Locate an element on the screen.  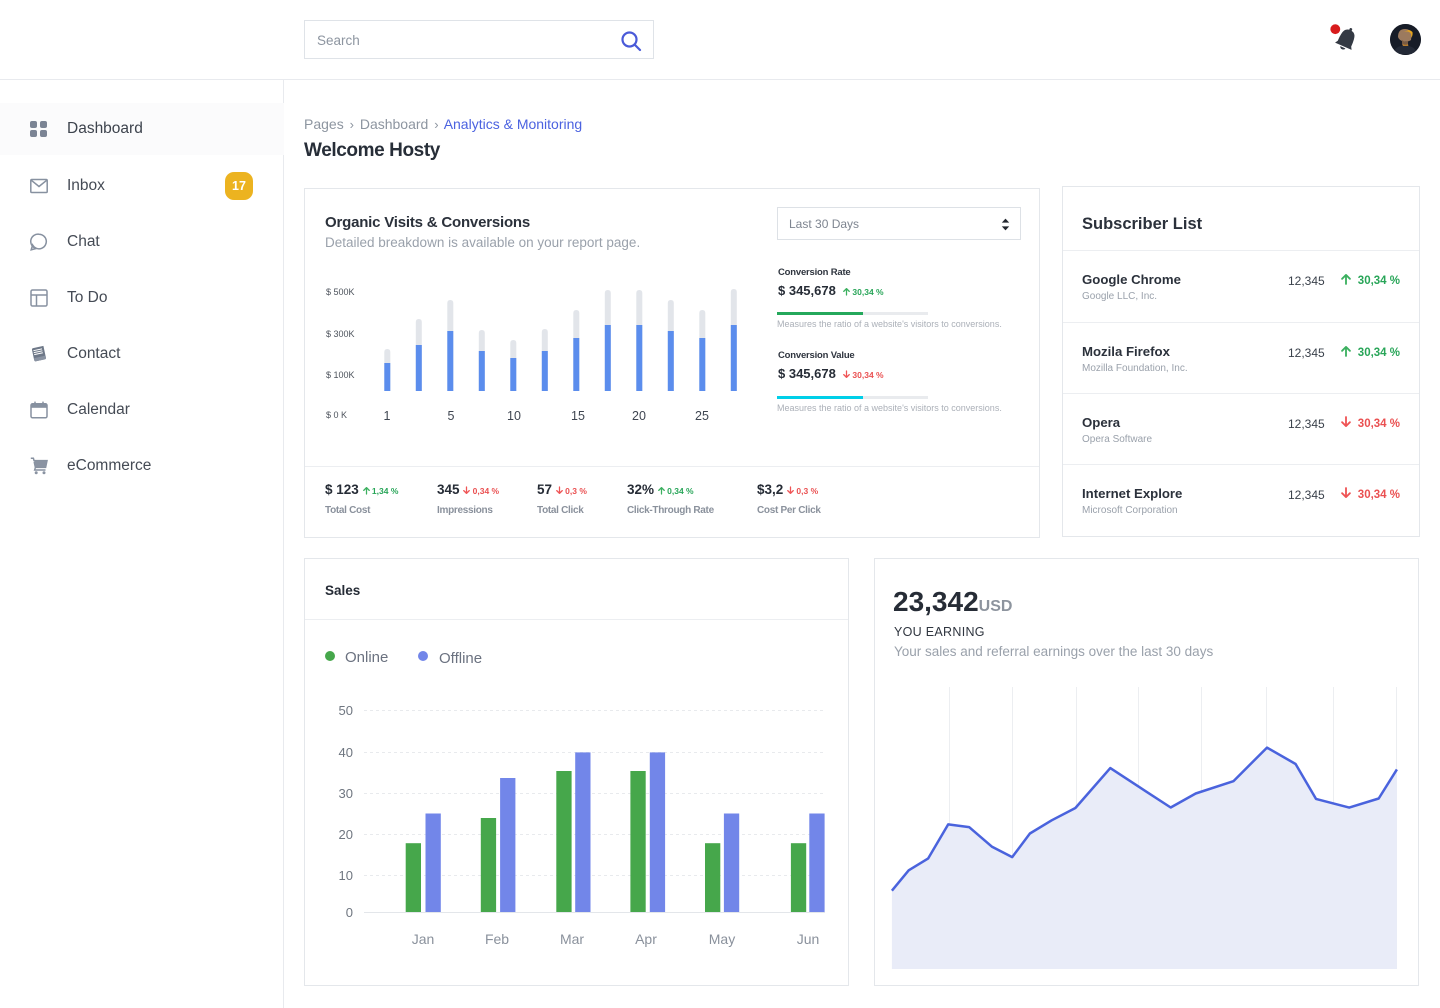
svg-text: $ 100K is located at coordinates (340, 375).